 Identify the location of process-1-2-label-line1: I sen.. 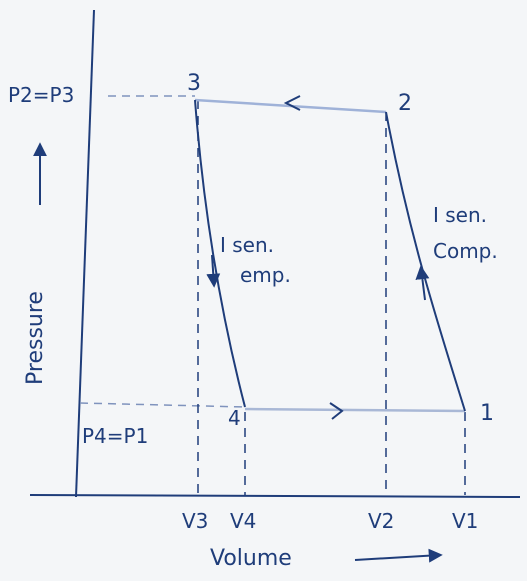
(460, 215).